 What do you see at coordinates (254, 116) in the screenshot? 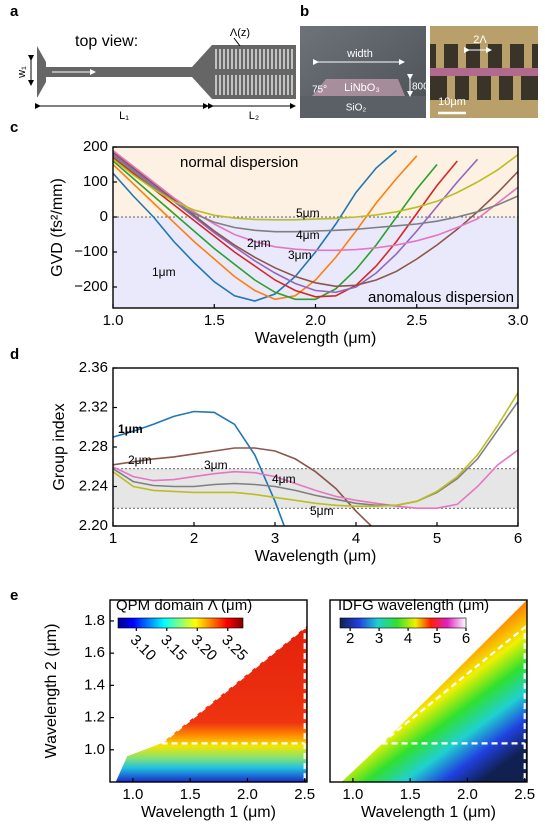
I see `L2-label: L₂` at bounding box center [254, 116].